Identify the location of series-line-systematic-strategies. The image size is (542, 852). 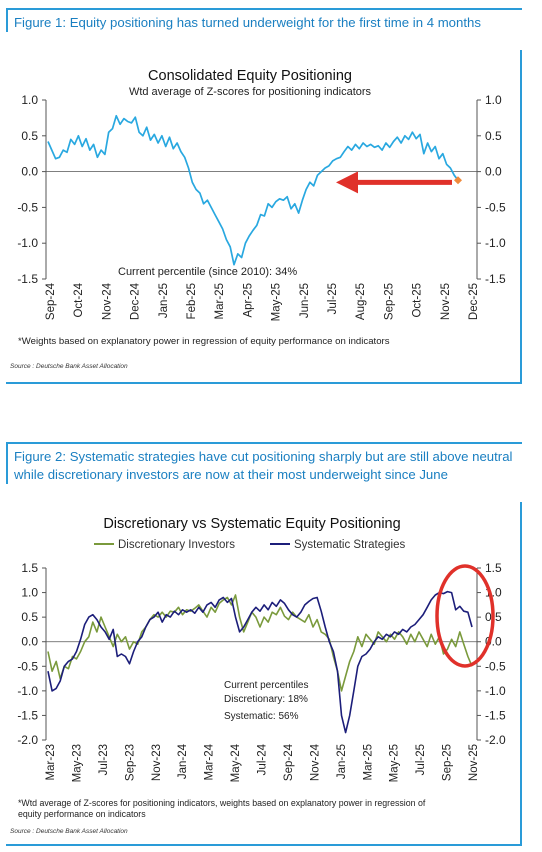
(260, 662).